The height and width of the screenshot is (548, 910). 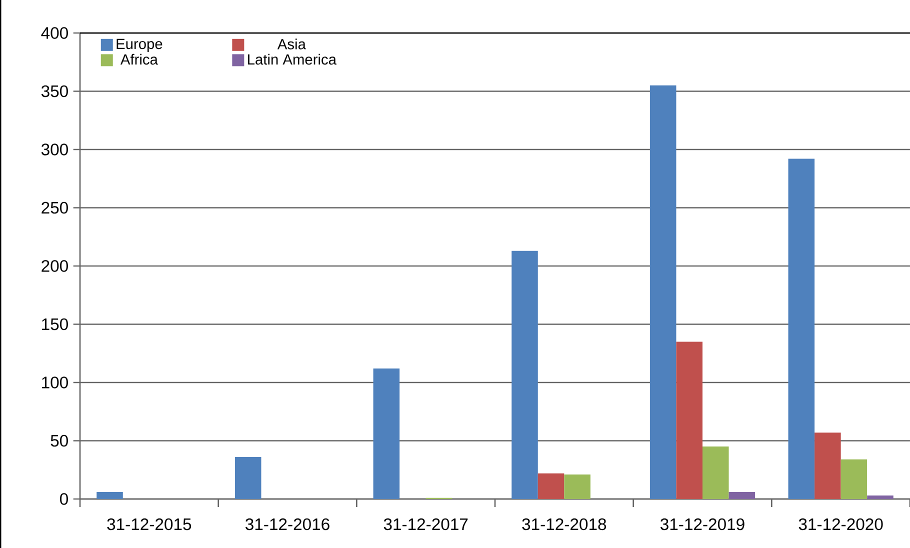 What do you see at coordinates (291, 44) in the screenshot?
I see `legend-label: Asia` at bounding box center [291, 44].